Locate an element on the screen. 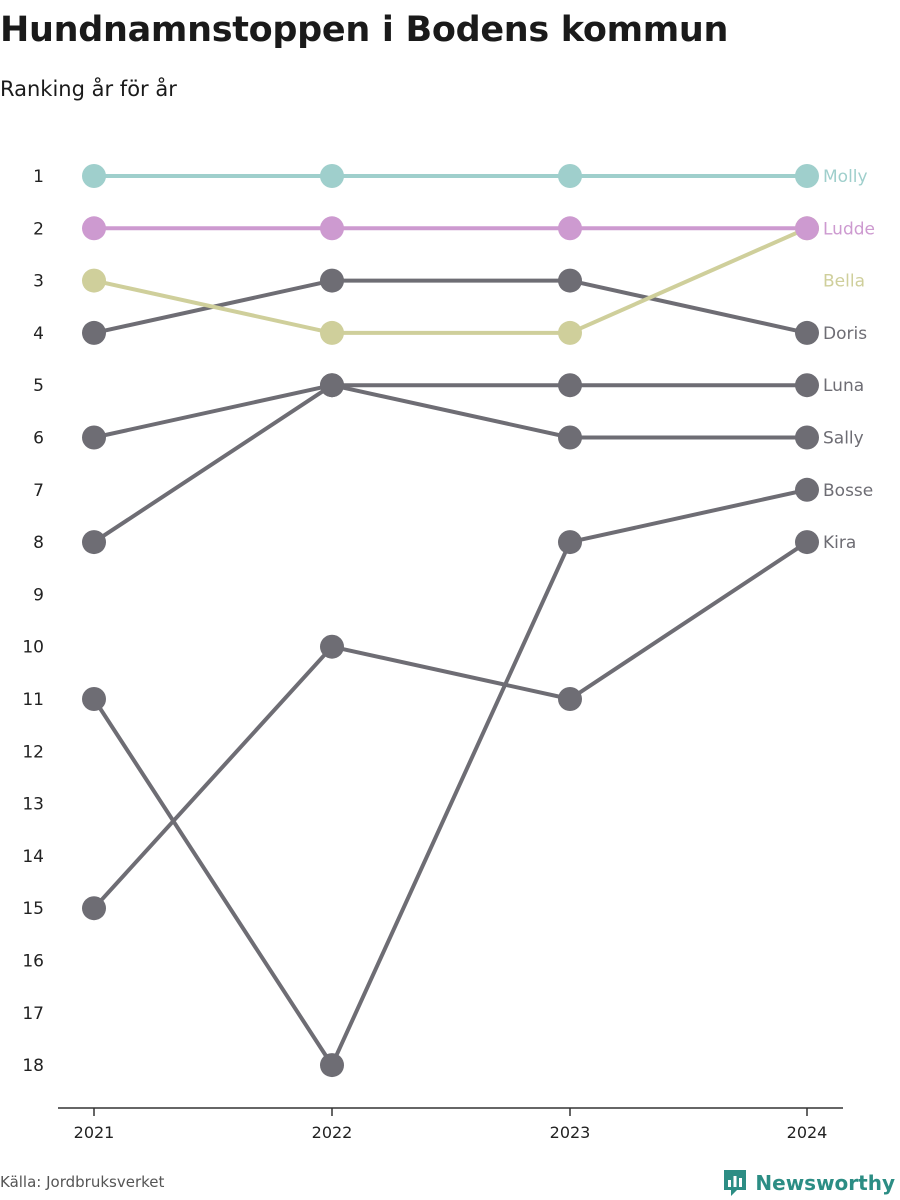 Image resolution: width=900 pixels, height=1200 pixels. y-tick-label: 5 is located at coordinates (38, 386).